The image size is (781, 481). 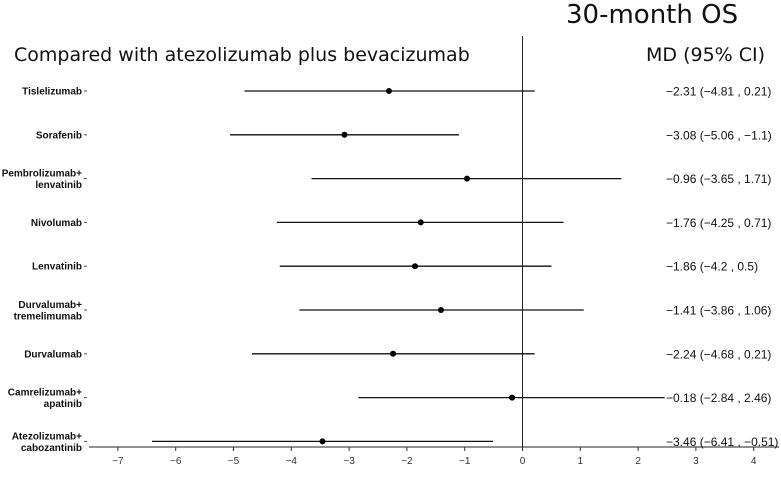 What do you see at coordinates (52, 92) in the screenshot?
I see `row-label: Tislelizumab` at bounding box center [52, 92].